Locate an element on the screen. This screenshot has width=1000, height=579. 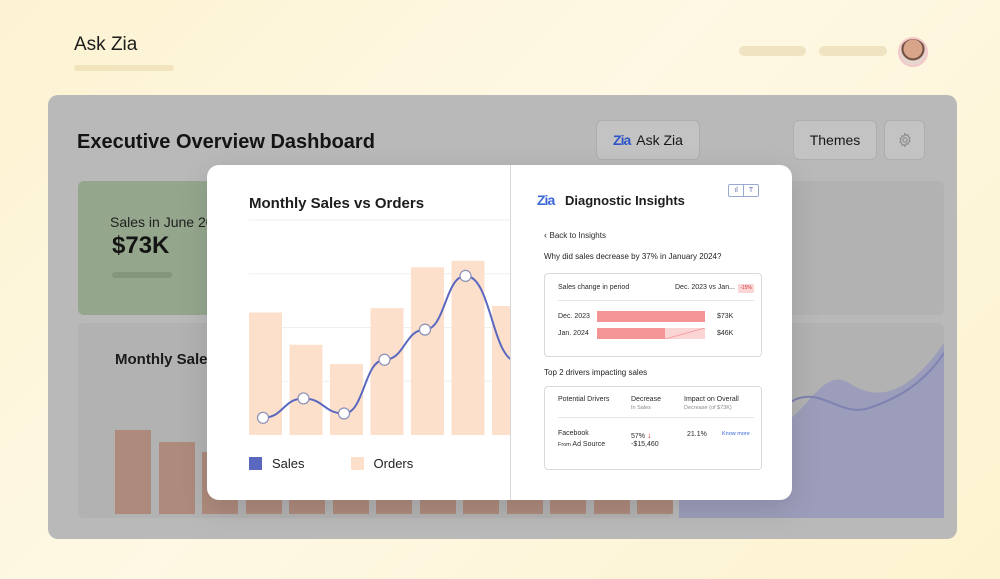
chevron-left-icon: ‹ is located at coordinates (547, 235).